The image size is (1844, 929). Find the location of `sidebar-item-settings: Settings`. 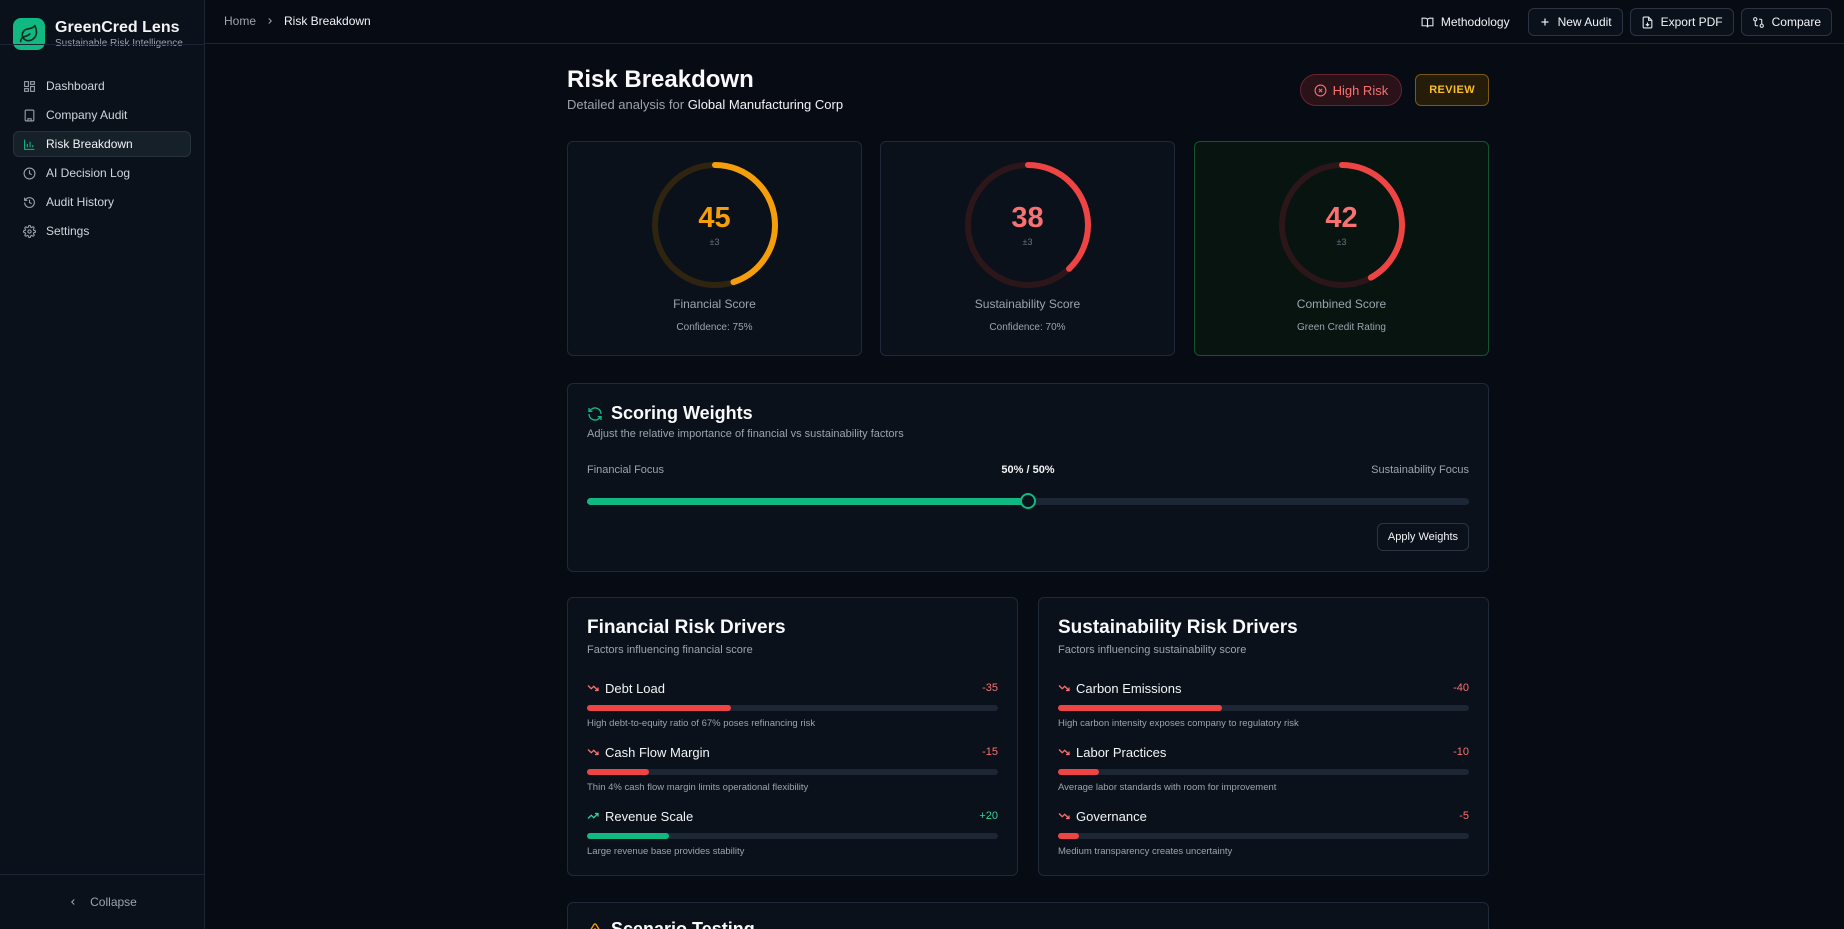

sidebar-item-settings: Settings is located at coordinates (102, 231).